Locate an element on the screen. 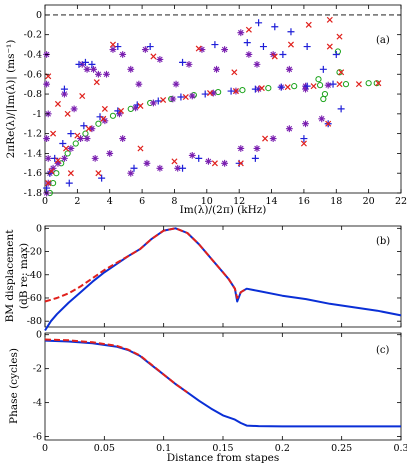 This screenshot has width=407, height=465. x-tick-label: 20 is located at coordinates (369, 201).